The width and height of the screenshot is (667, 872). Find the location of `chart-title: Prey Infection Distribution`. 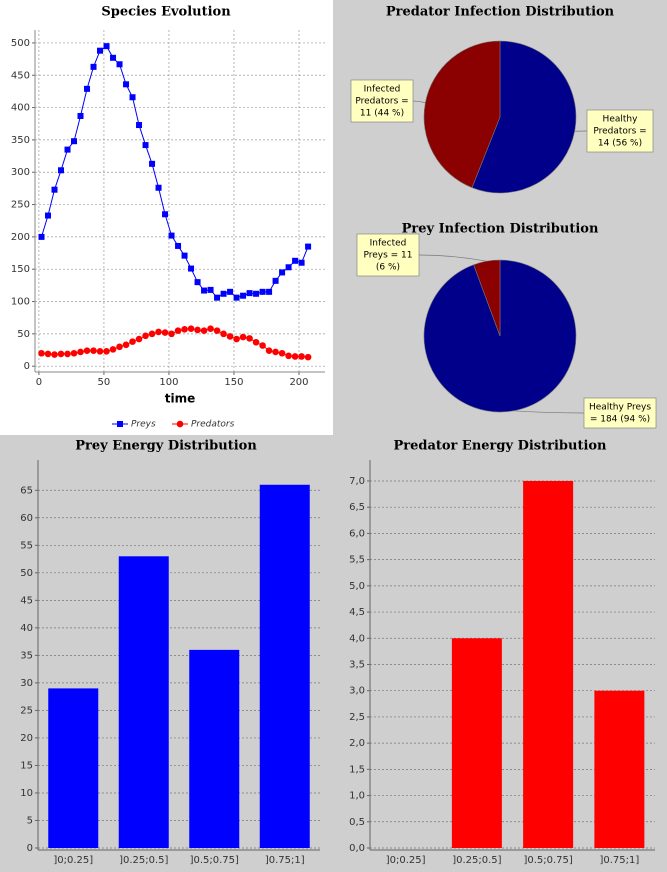

chart-title: Prey Infection Distribution is located at coordinates (500, 229).